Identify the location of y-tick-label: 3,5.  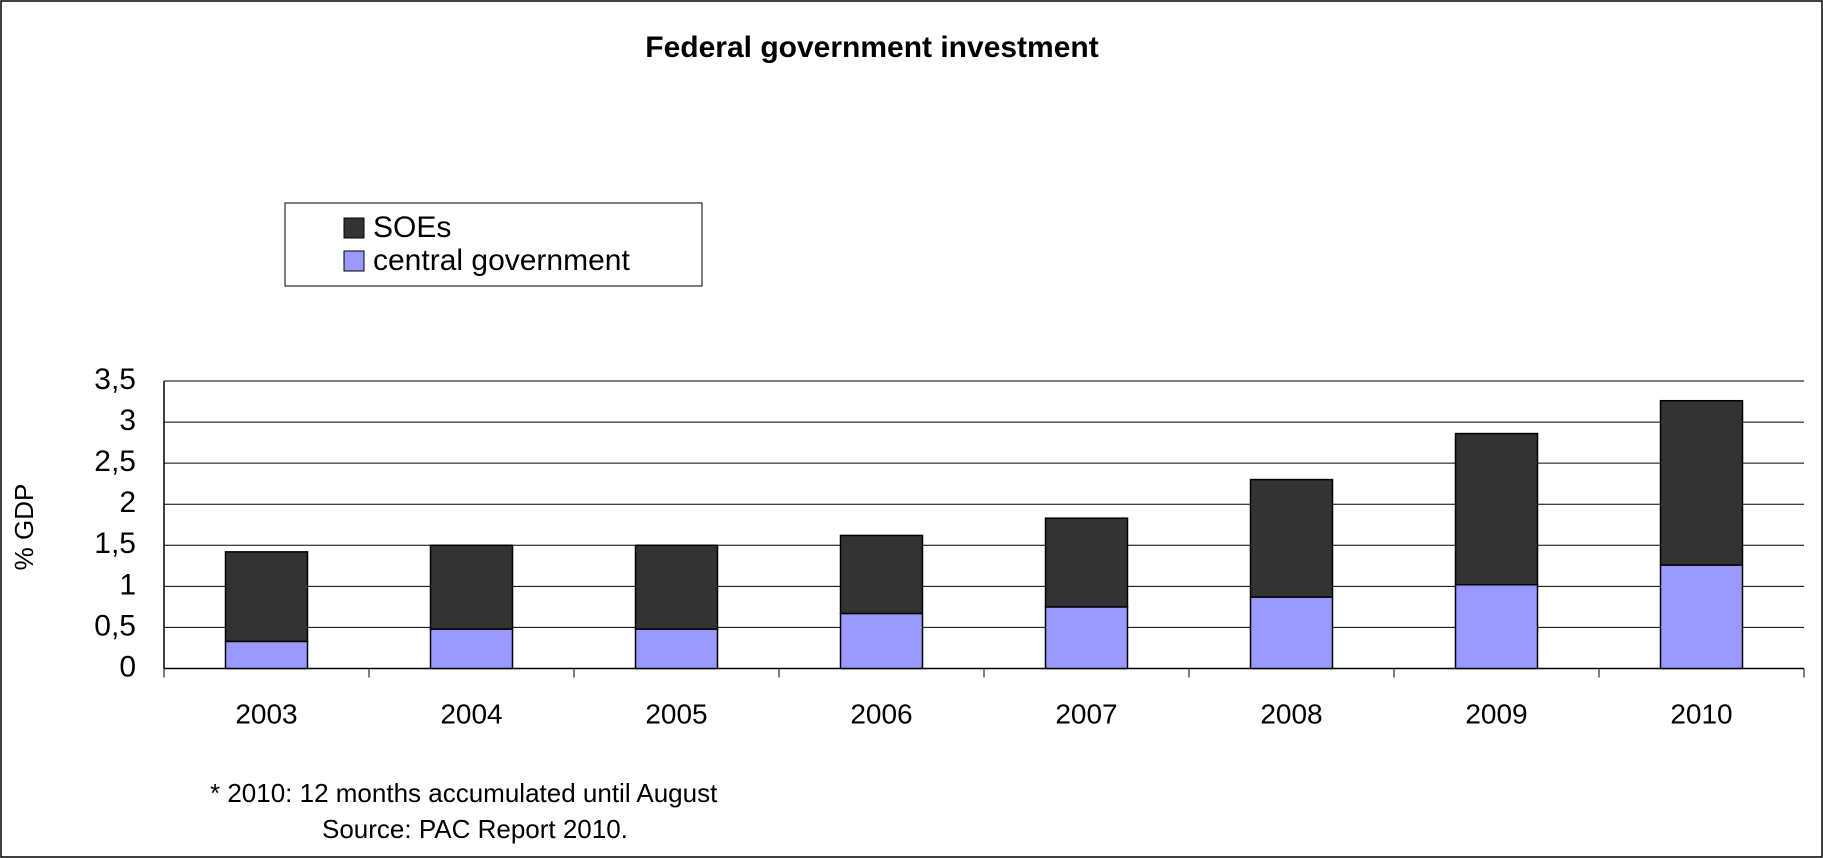
(115, 379).